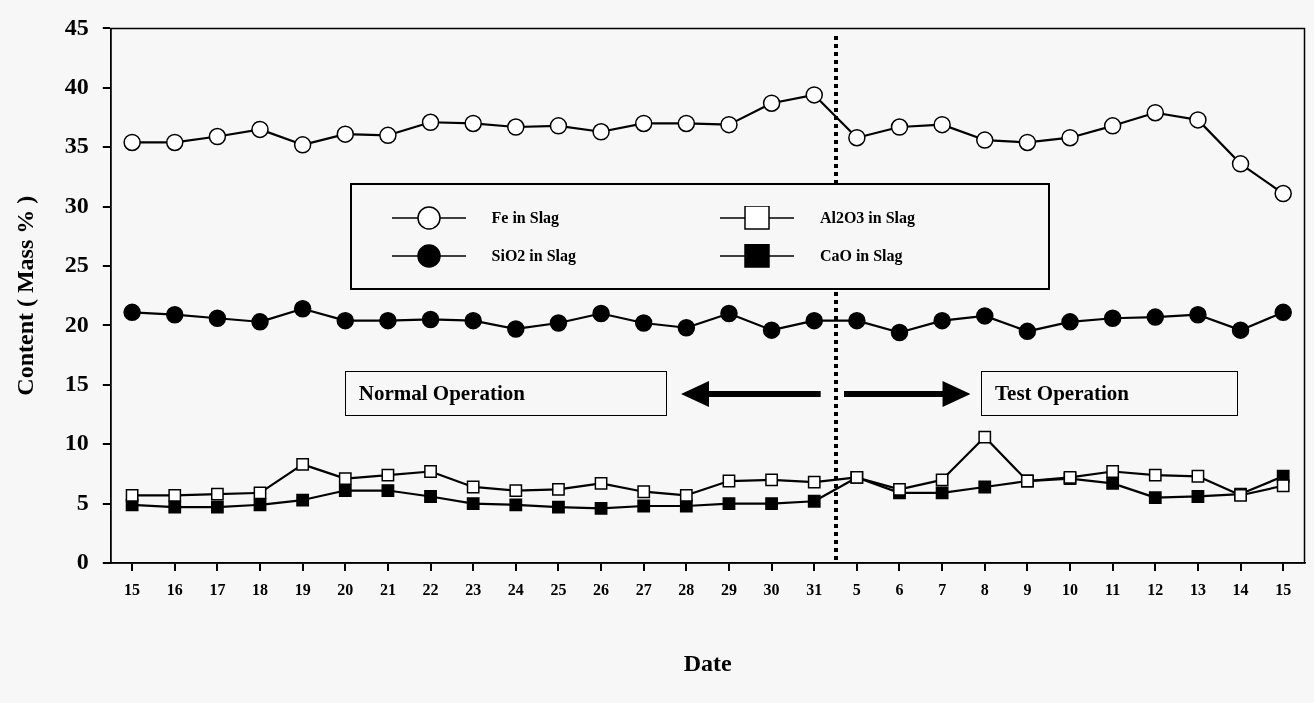 This screenshot has width=1314, height=703. Describe the element at coordinates (76, 204) in the screenshot. I see `y-tick-label: 30` at that location.